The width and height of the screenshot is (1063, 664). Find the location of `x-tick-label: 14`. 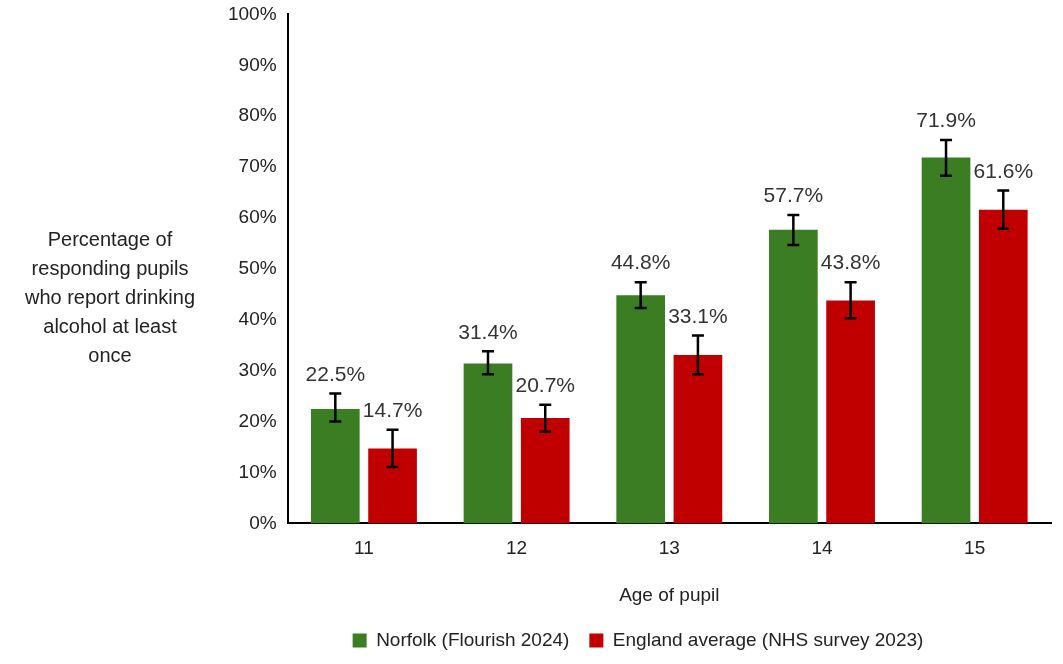

x-tick-label: 14 is located at coordinates (822, 548).